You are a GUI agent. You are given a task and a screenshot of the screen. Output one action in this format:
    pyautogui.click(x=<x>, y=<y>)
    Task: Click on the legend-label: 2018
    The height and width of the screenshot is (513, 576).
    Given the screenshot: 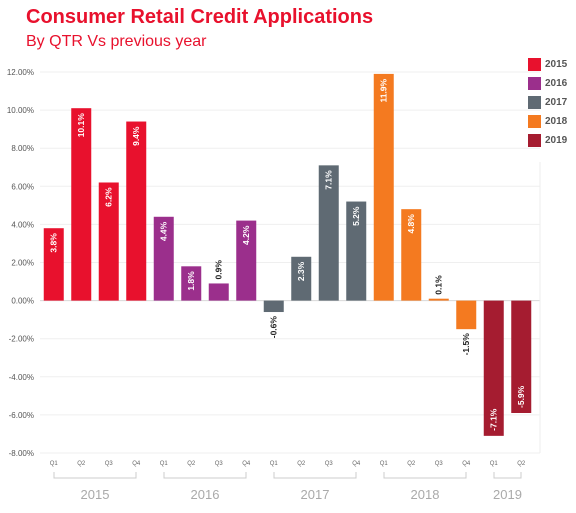 What is the action you would take?
    pyautogui.click(x=556, y=121)
    